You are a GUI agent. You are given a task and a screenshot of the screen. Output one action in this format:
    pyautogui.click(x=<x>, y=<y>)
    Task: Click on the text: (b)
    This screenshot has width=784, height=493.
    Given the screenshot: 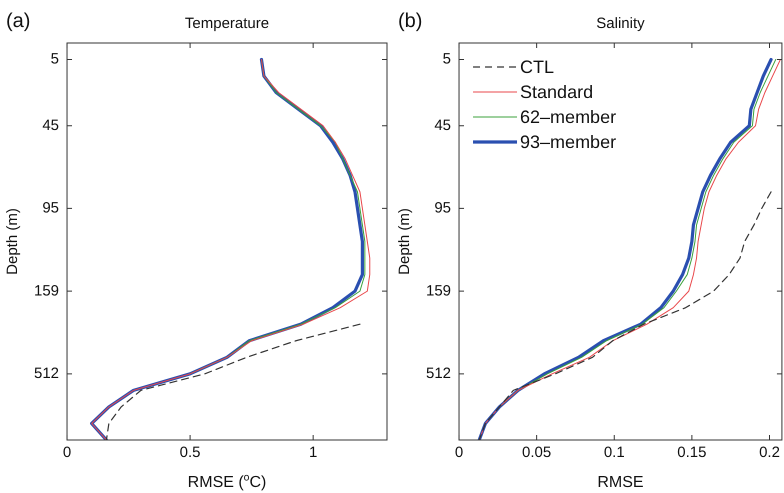 What is the action you would take?
    pyautogui.click(x=410, y=21)
    